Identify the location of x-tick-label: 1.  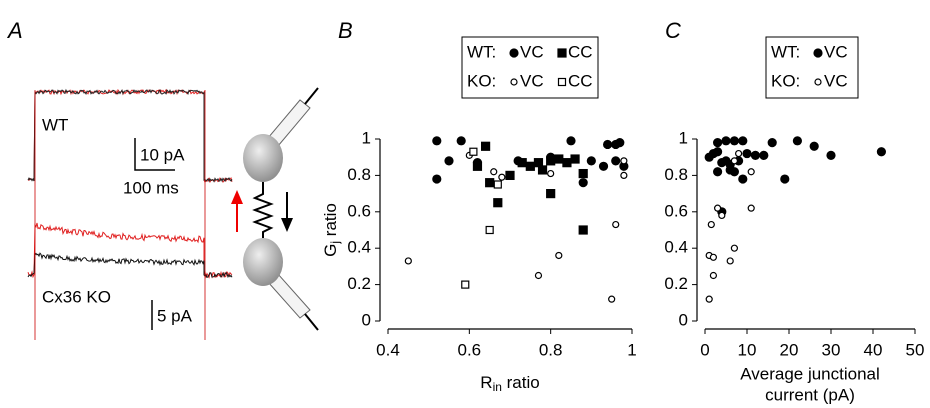
(631, 349).